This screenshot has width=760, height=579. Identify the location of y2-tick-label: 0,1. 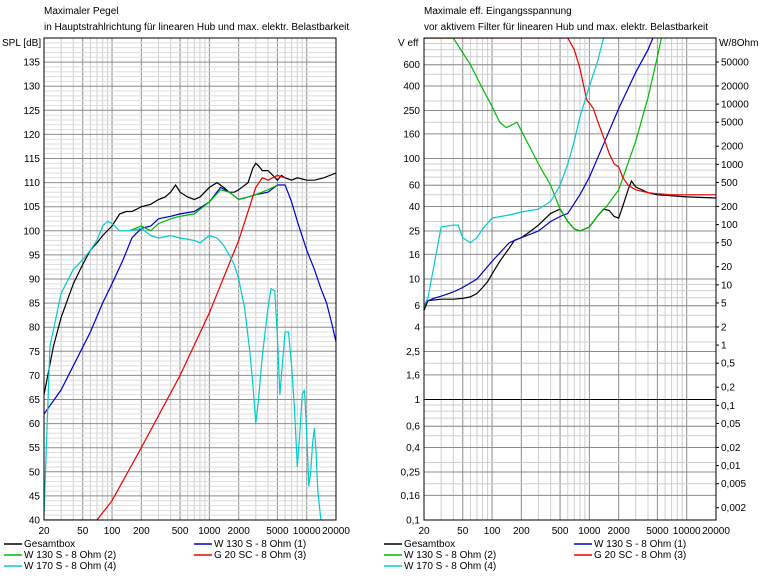
(728, 406).